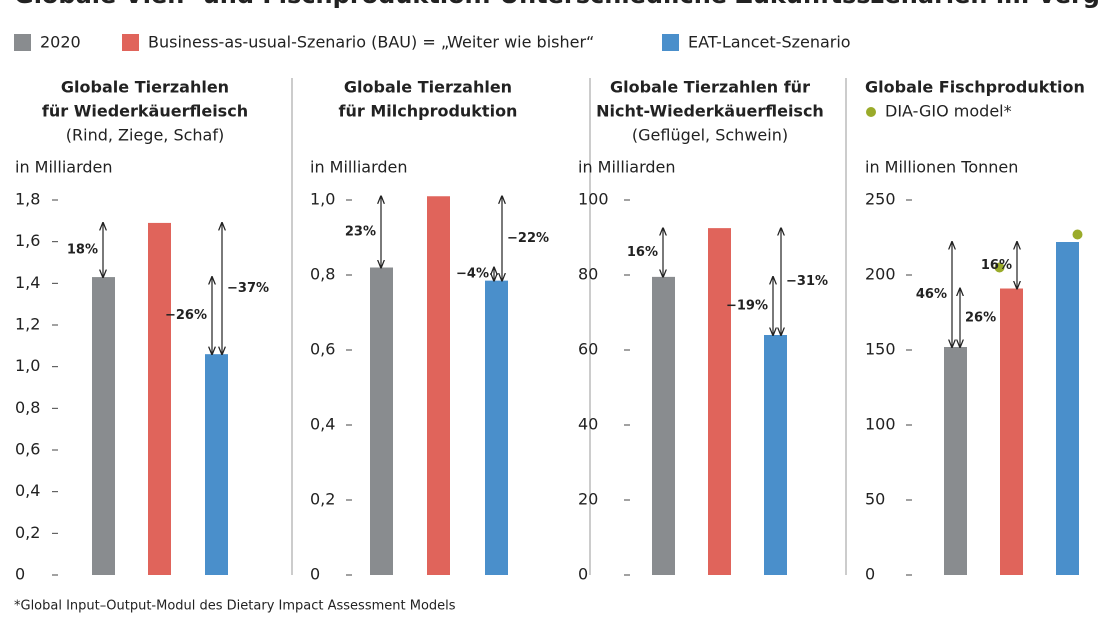 This screenshot has width=1100, height=618. I want to click on y-tick-label: 40, so click(588, 424).